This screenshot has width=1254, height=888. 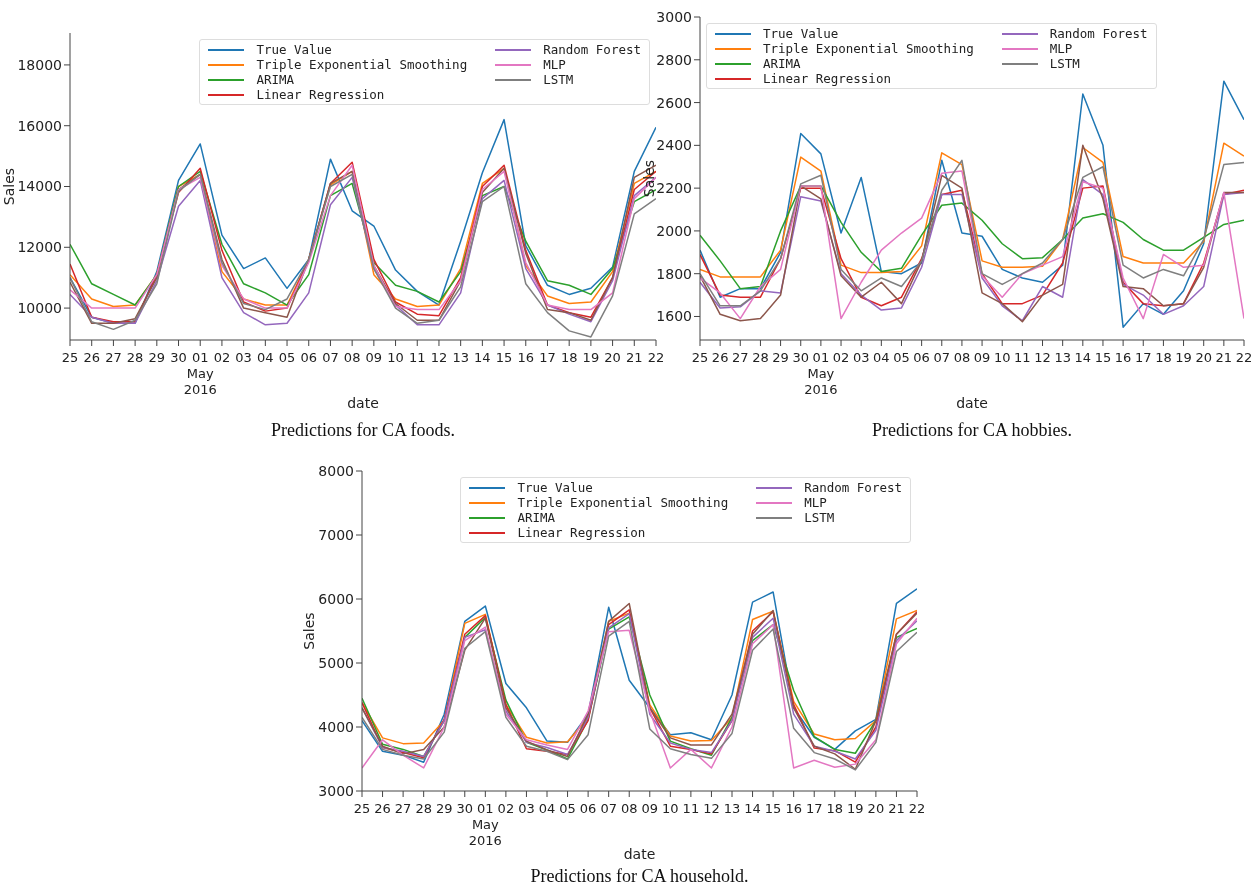 I want to click on y-tick-label: 2400, so click(x=674, y=145).